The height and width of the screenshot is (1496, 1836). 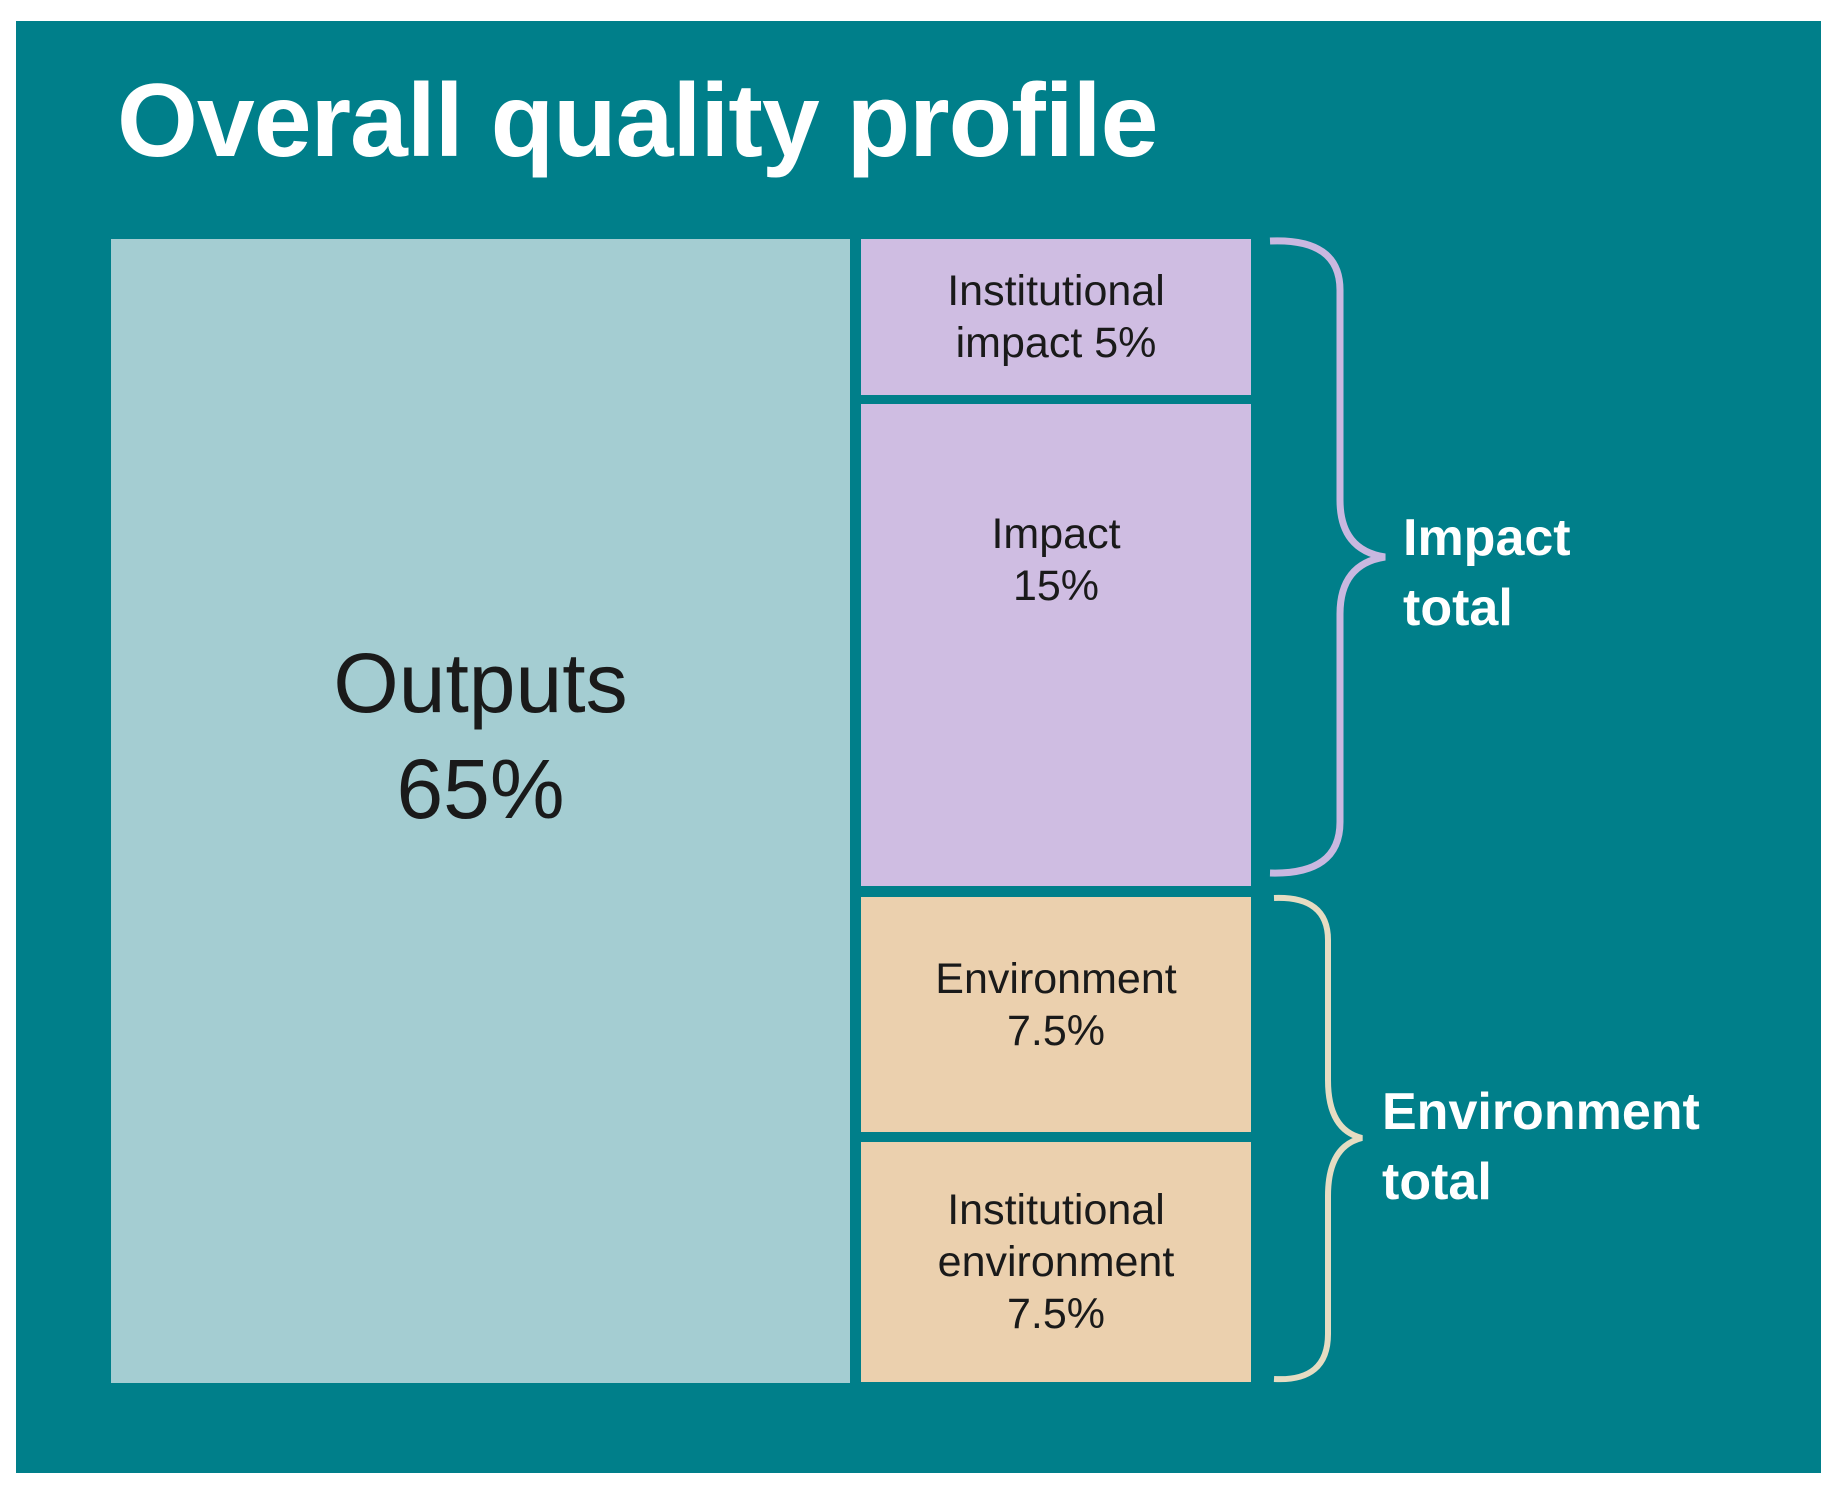 What do you see at coordinates (1437, 1182) in the screenshot?
I see `environment-total-line2: total` at bounding box center [1437, 1182].